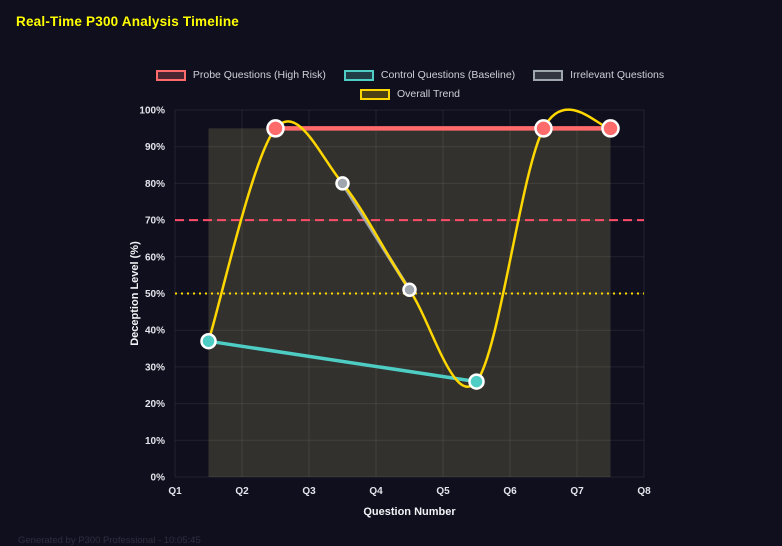 This screenshot has width=782, height=546. I want to click on x-tick-label: Q5, so click(443, 491).